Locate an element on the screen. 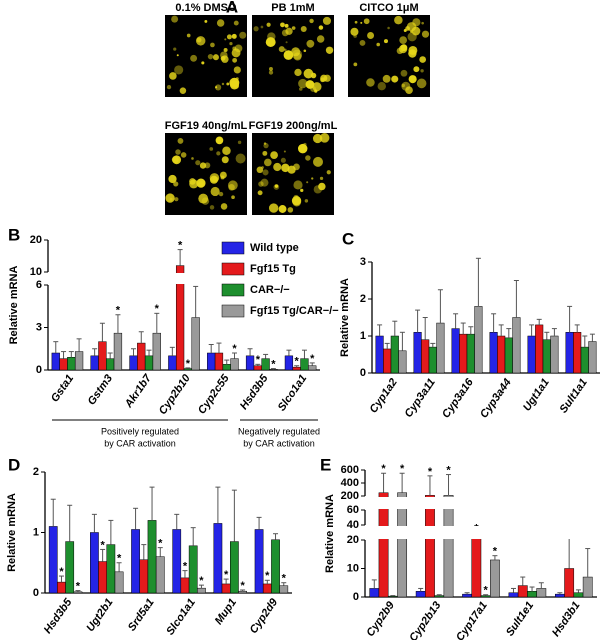 Image resolution: width=605 pixels, height=640 pixels. x-tick-label: Gstm3 is located at coordinates (100, 390).